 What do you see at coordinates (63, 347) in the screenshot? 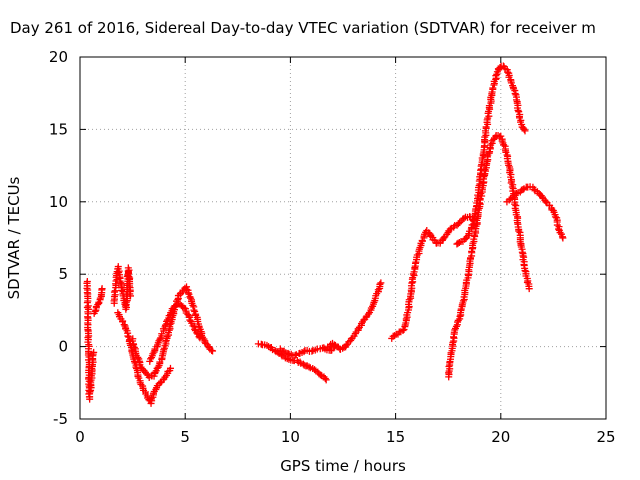
I see `y-tick-label: 0` at bounding box center [63, 347].